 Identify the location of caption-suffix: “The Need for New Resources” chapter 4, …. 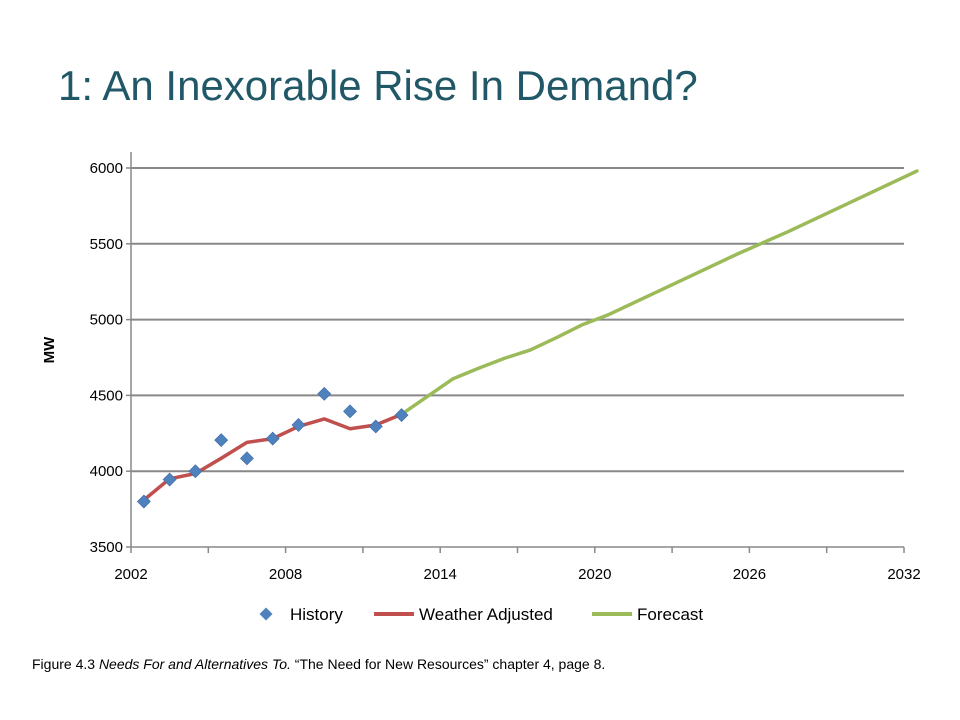
(448, 664).